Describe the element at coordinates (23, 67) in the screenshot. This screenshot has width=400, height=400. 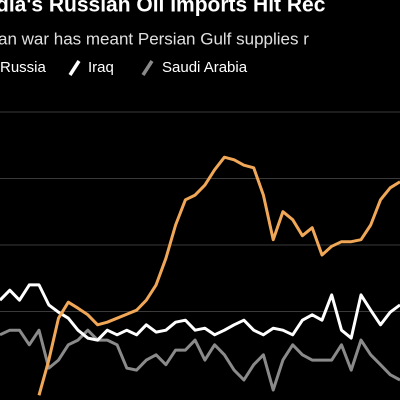
I see `legend-label: Russia` at that location.